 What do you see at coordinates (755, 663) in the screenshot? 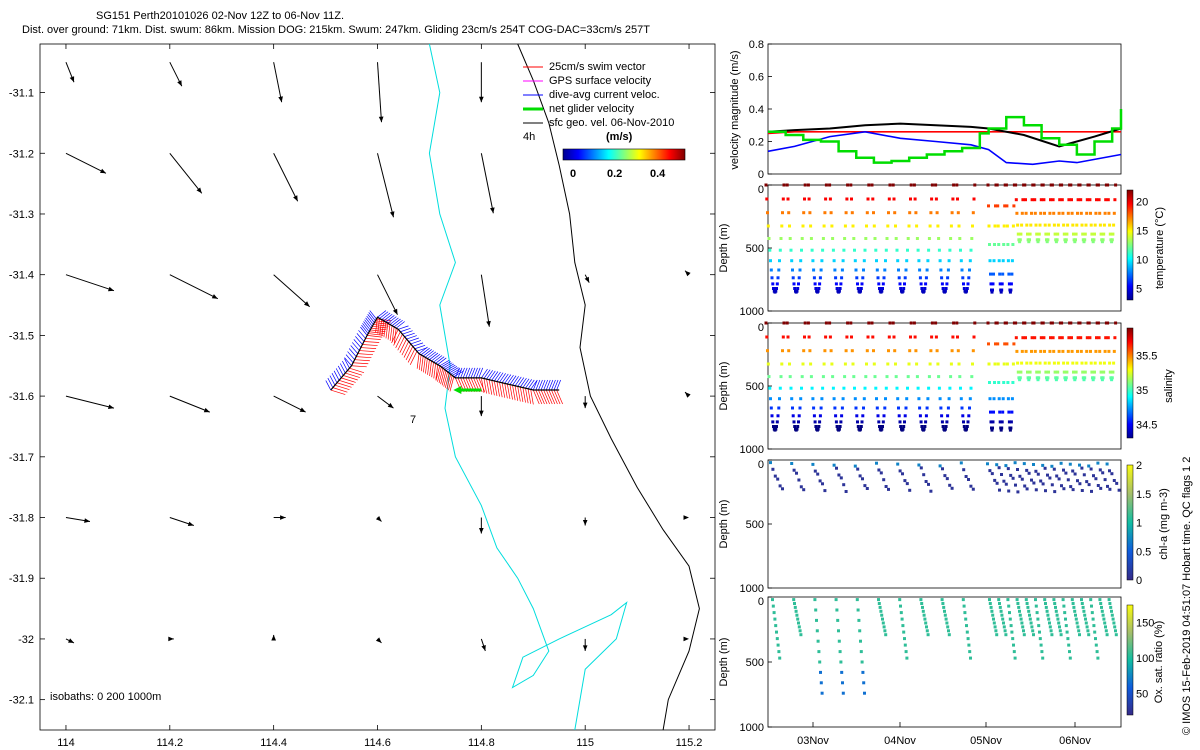
I see `section-ytick-label: 500` at bounding box center [755, 663].